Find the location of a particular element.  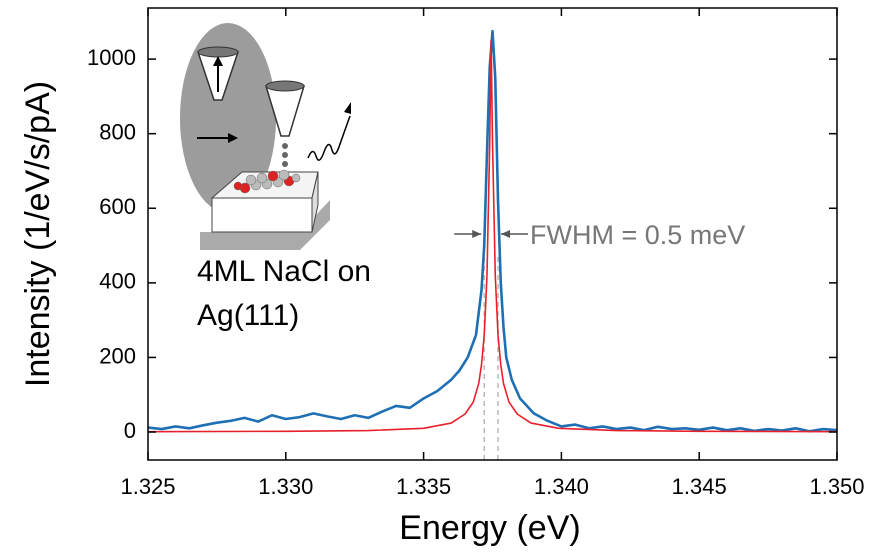

x-tick-label: 1.340 is located at coordinates (561, 486).